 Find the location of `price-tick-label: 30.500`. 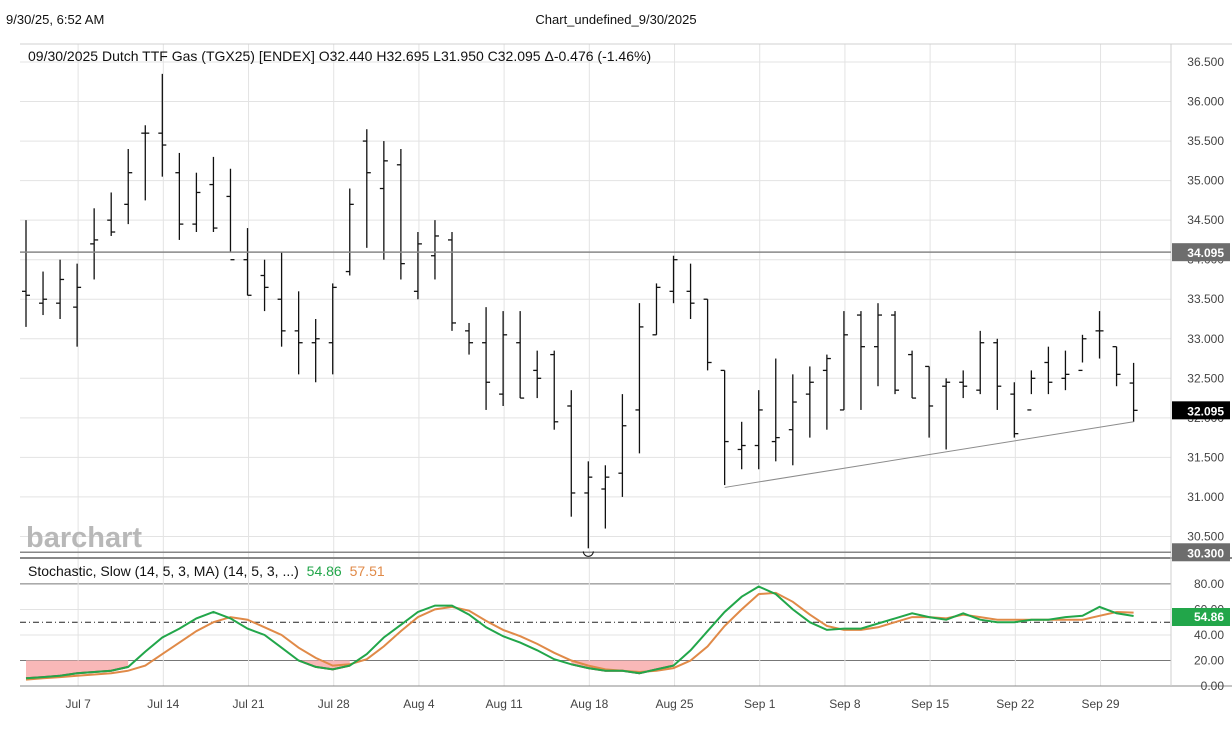

price-tick-label: 30.500 is located at coordinates (1205, 536).